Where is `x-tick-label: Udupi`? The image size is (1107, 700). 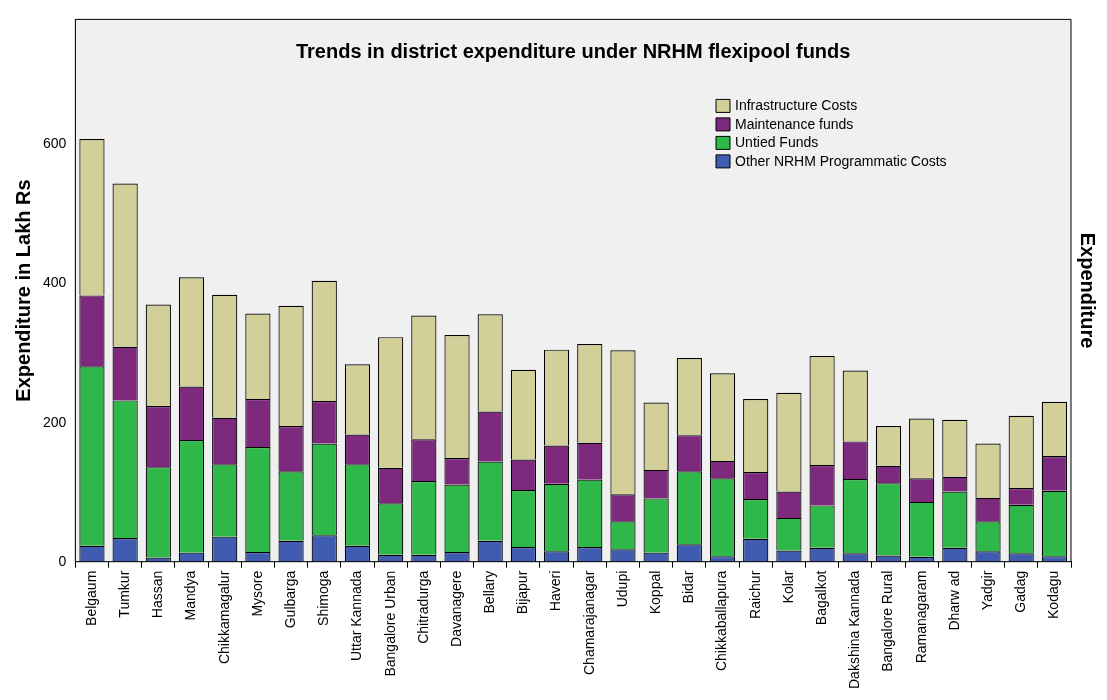
x-tick-label: Udupi is located at coordinates (621, 589).